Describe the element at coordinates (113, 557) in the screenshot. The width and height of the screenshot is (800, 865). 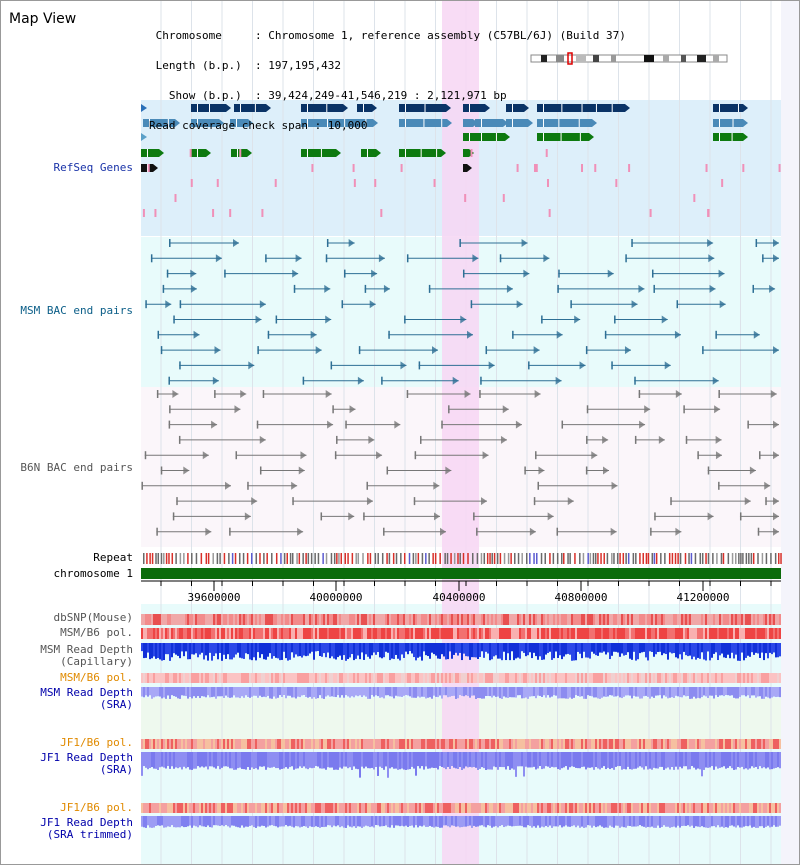
I see `track-label-repeat: Repeat` at that location.